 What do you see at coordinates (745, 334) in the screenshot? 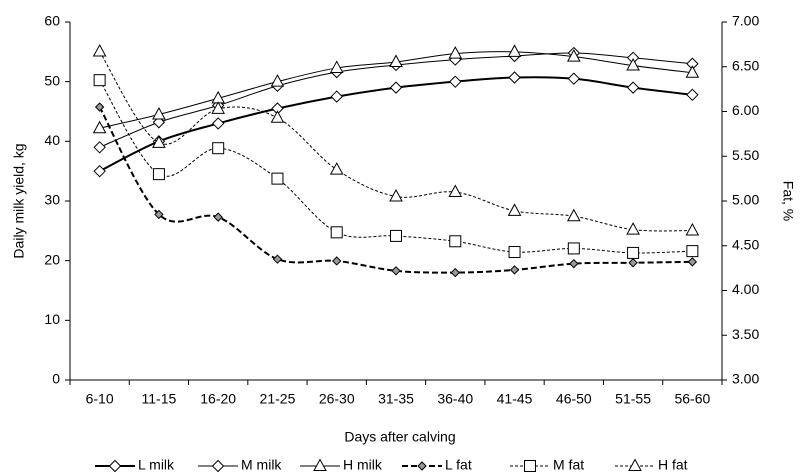
I see `y2-tick-label: 3.50` at bounding box center [745, 334].